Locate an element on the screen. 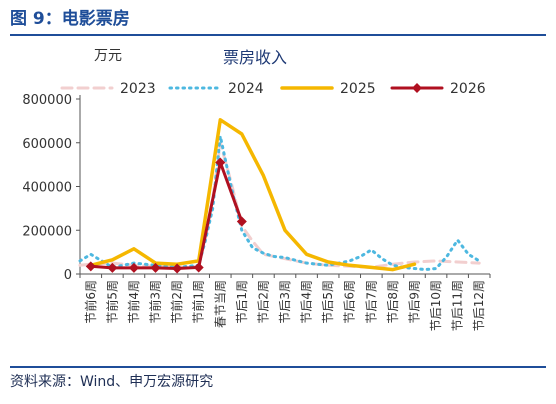  x-tick-label: 节前4周 is located at coordinates (133, 302).